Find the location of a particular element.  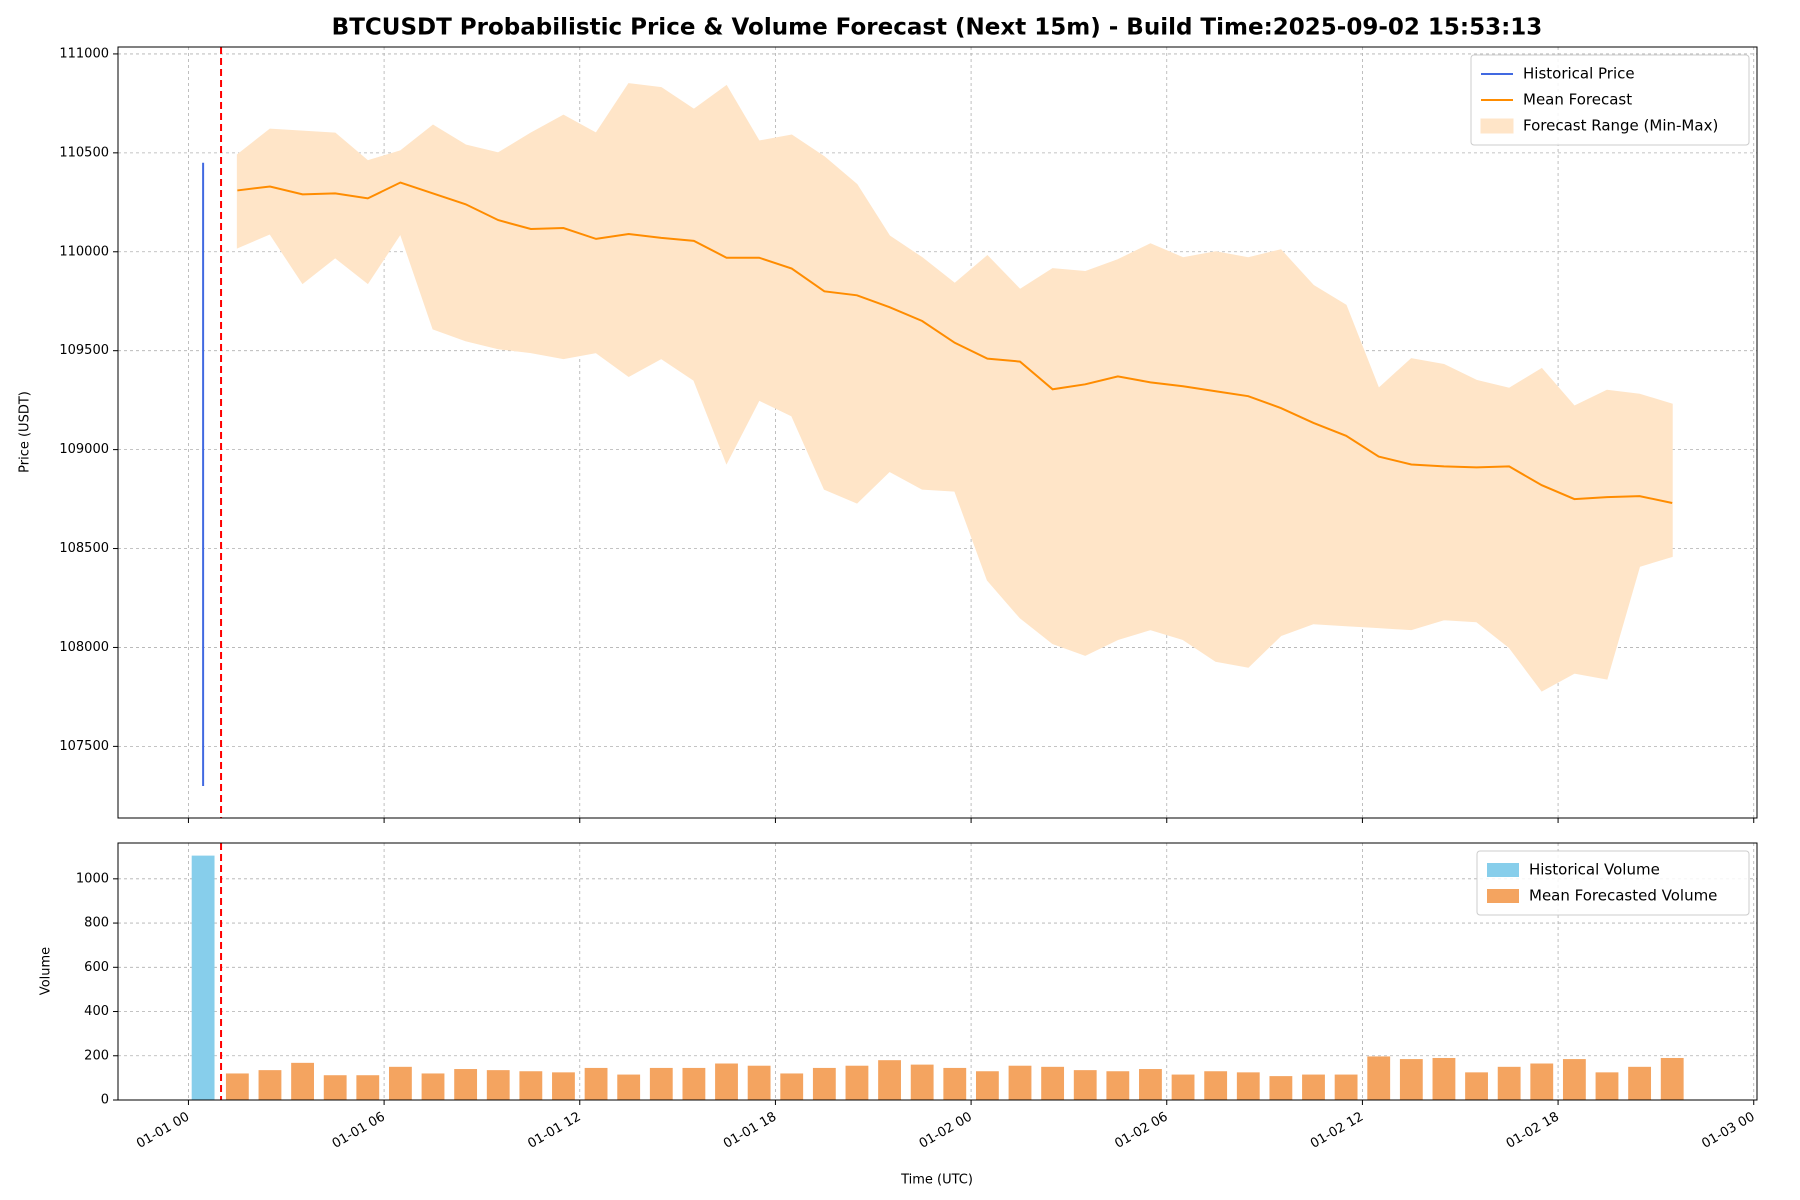

legend-label: Historical Volume is located at coordinates (1594, 870).